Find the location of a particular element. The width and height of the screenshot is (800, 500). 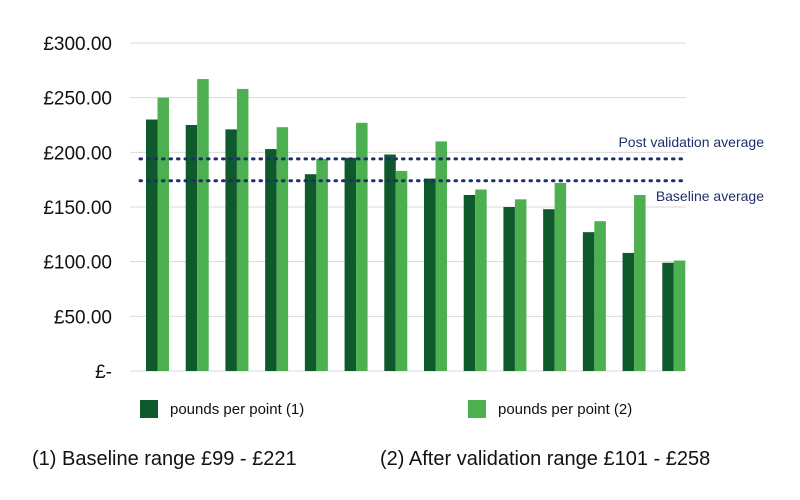

legend-item-series-2: pounds per point (2) is located at coordinates (550, 409).